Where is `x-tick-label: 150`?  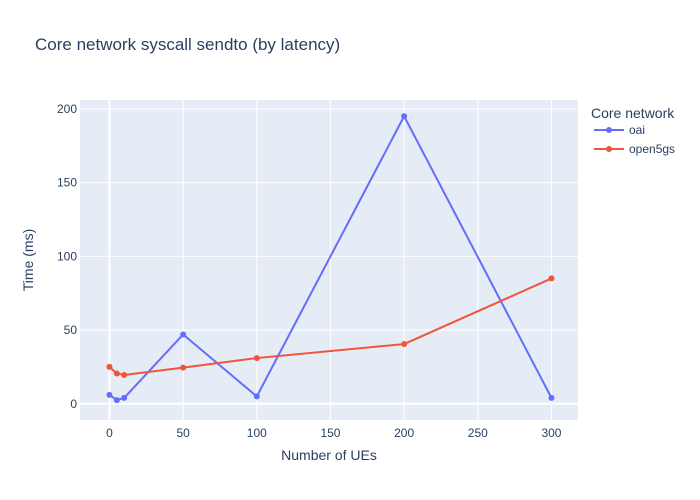
x-tick-label: 150 is located at coordinates (330, 433).